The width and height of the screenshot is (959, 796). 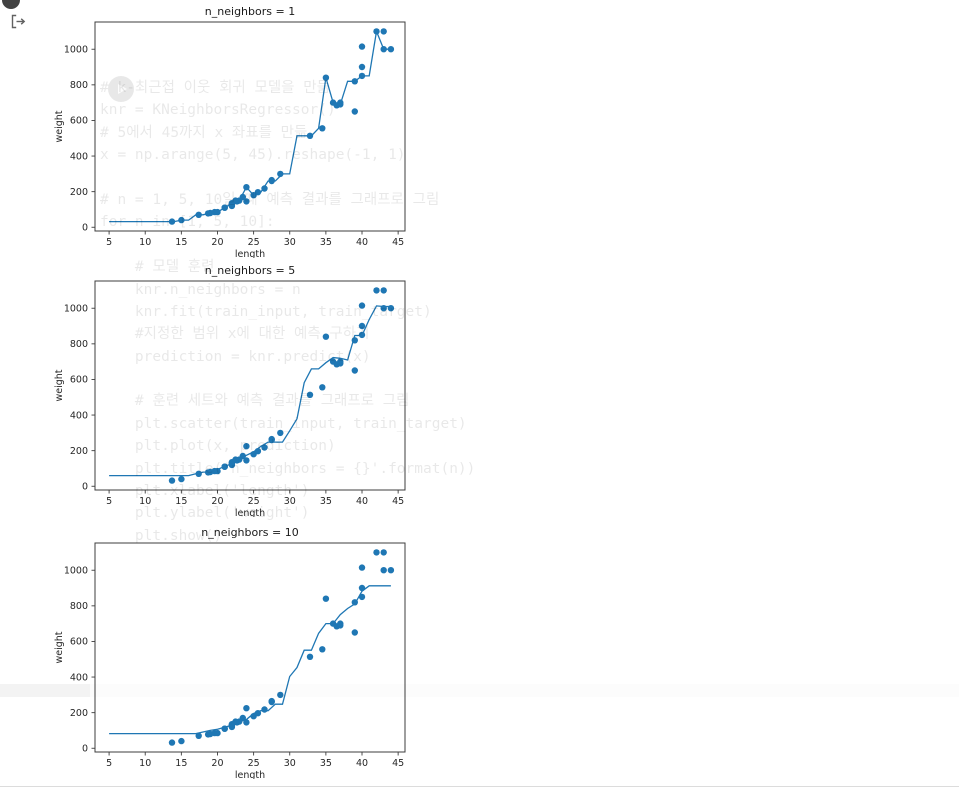 What do you see at coordinates (23, 21) in the screenshot?
I see `icon-arrow-head` at bounding box center [23, 21].